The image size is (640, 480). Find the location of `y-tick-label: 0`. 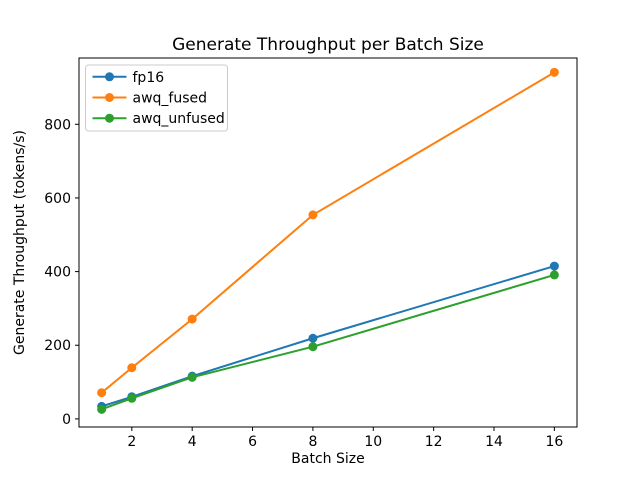

y-tick-label: 0 is located at coordinates (66, 420).